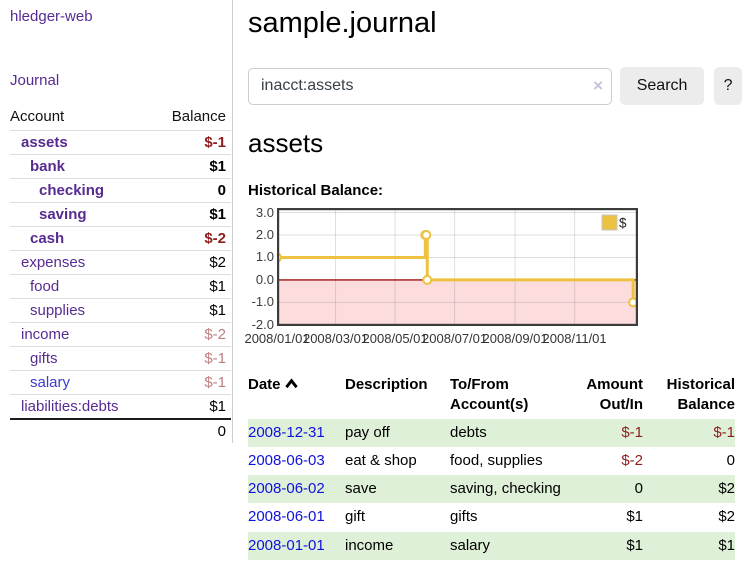 This screenshot has height=582, width=742. I want to click on register-cell-accounts: debts, so click(468, 432).